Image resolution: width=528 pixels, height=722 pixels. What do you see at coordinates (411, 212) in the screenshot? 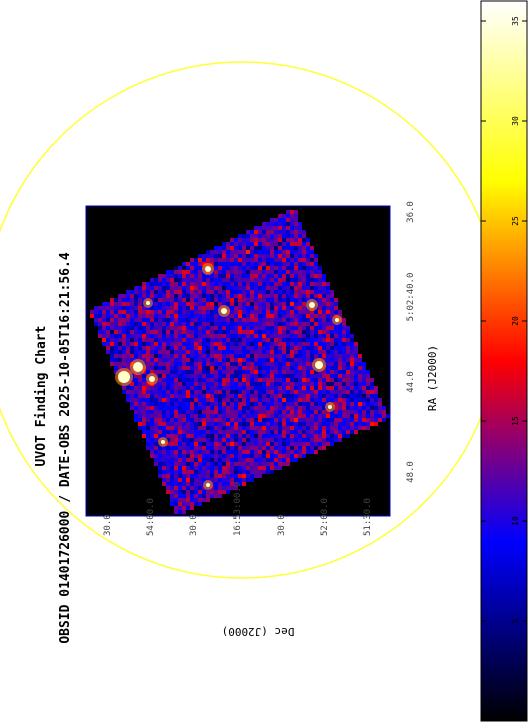
I see `ra-tick-label: 36.0` at bounding box center [411, 212].